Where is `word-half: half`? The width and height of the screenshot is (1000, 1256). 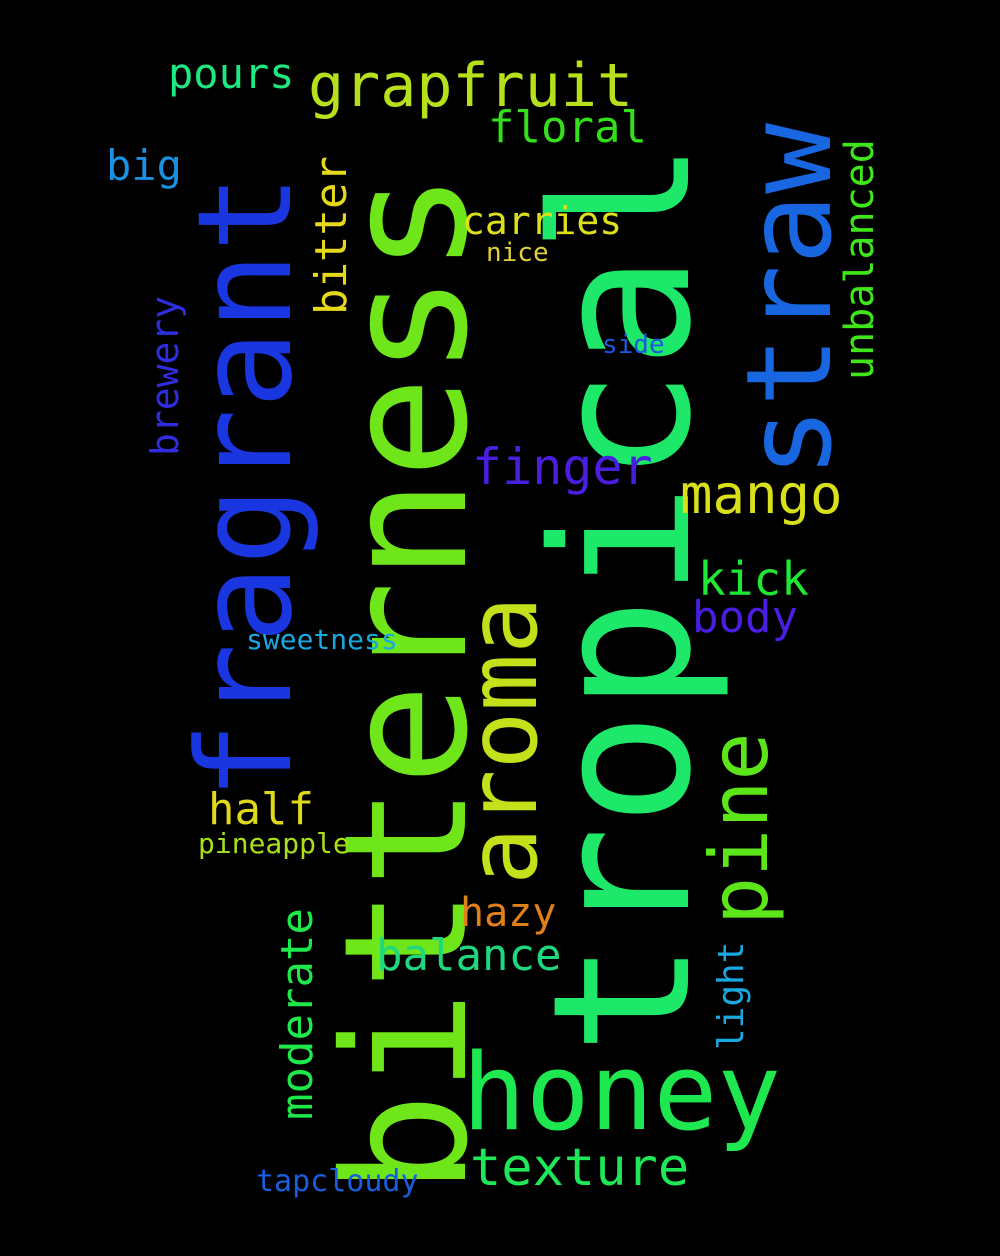 word-half: half is located at coordinates (261, 809).